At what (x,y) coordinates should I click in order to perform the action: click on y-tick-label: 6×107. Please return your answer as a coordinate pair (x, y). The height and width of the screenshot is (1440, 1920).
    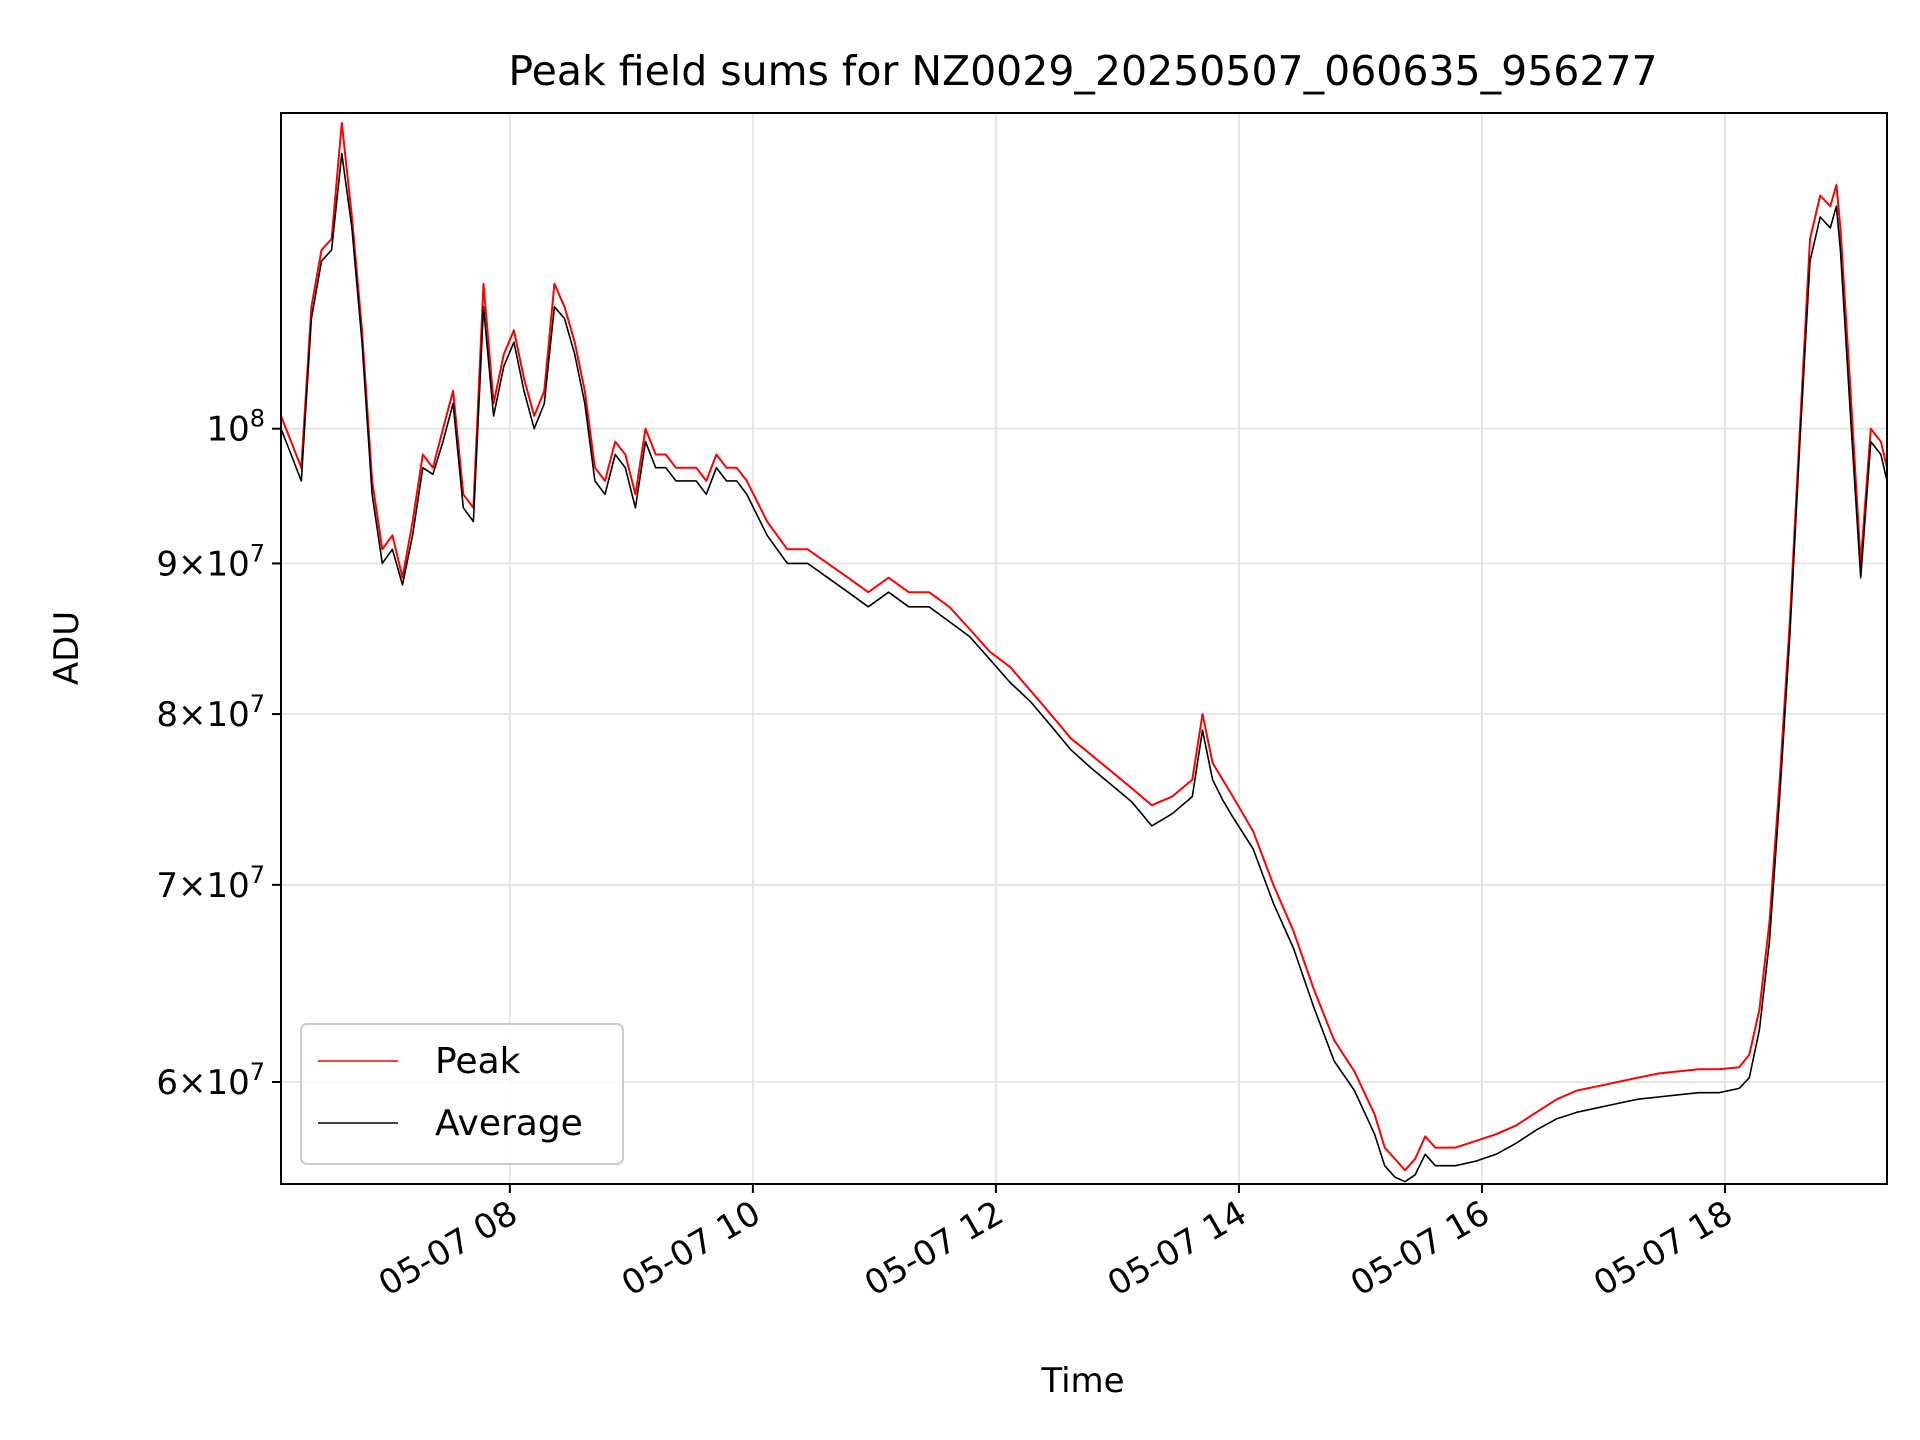
    Looking at the image, I should click on (210, 1080).